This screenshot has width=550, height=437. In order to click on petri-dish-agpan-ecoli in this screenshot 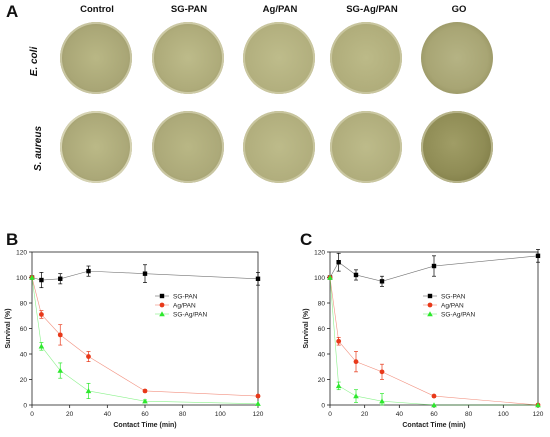, I will do `click(279, 58)`.